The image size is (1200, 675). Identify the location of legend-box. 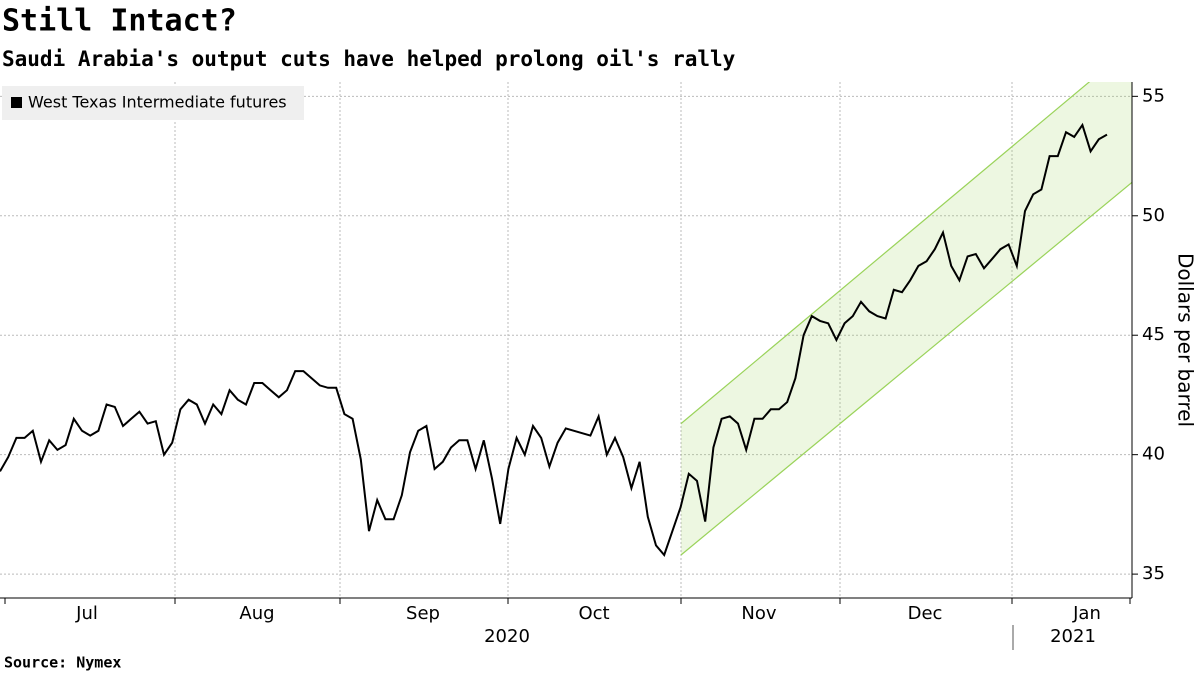
(153, 103).